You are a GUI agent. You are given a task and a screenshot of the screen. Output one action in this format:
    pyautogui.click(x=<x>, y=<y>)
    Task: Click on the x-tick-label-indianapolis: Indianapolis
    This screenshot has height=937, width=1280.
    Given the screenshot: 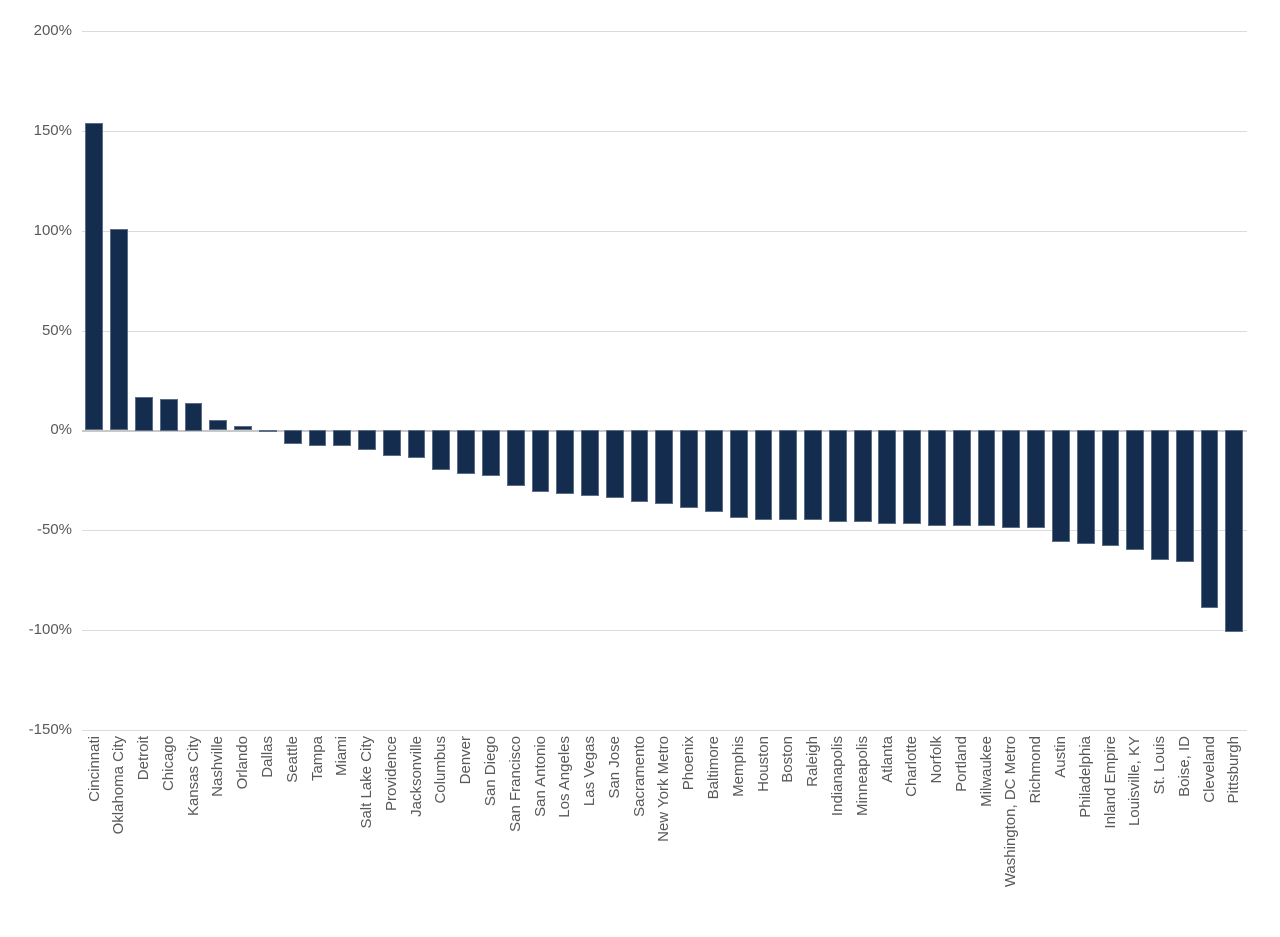 What is the action you would take?
    pyautogui.click(x=837, y=776)
    